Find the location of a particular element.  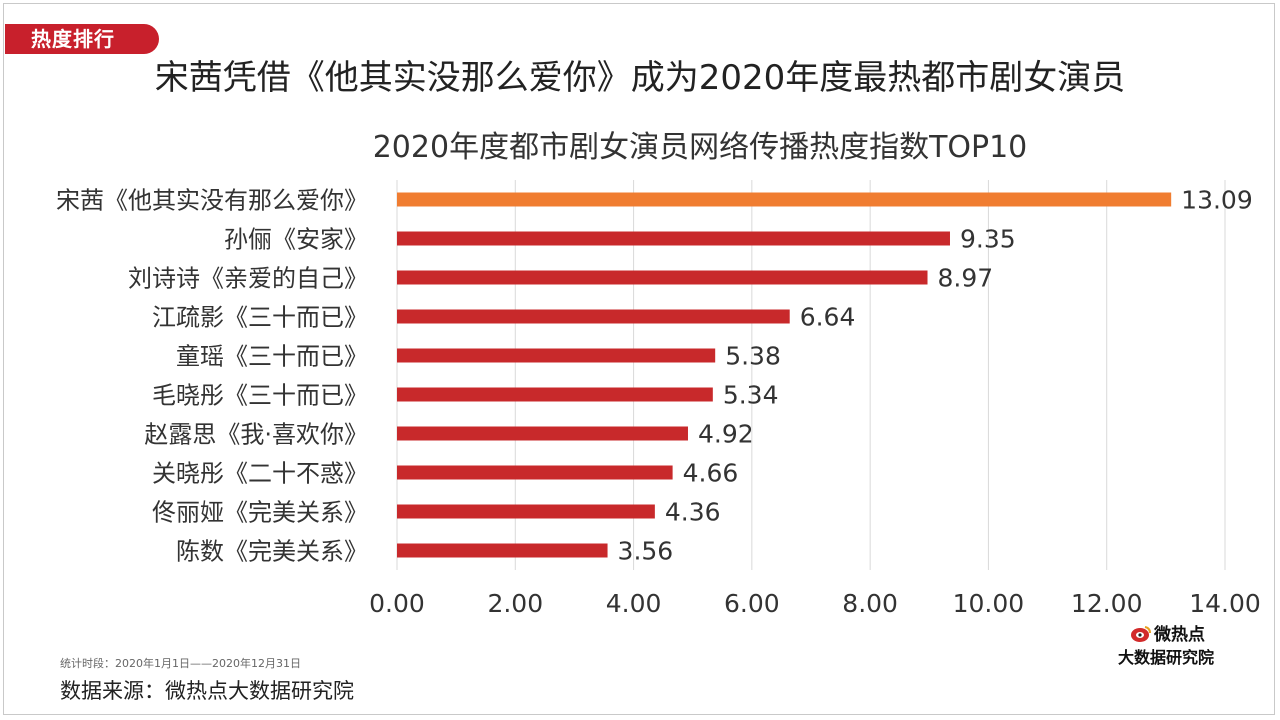

category-label: 关晓彤《二十不惑》 is located at coordinates (260, 474).